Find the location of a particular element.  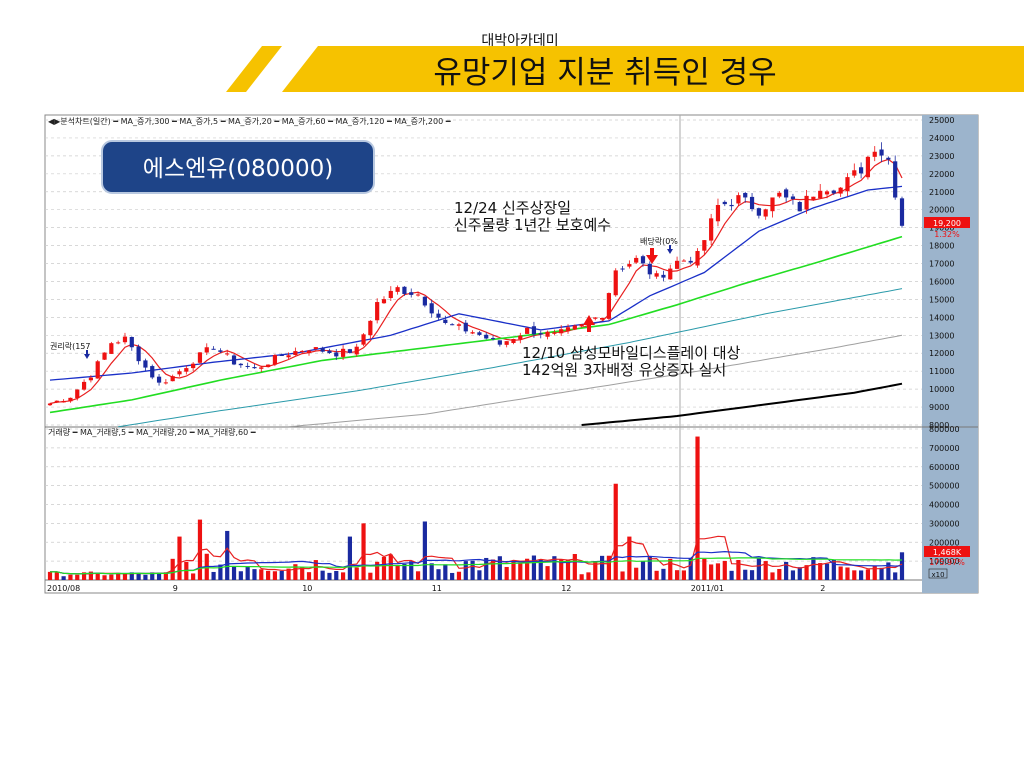

price-tick-label: 19000 is located at coordinates (941, 228).